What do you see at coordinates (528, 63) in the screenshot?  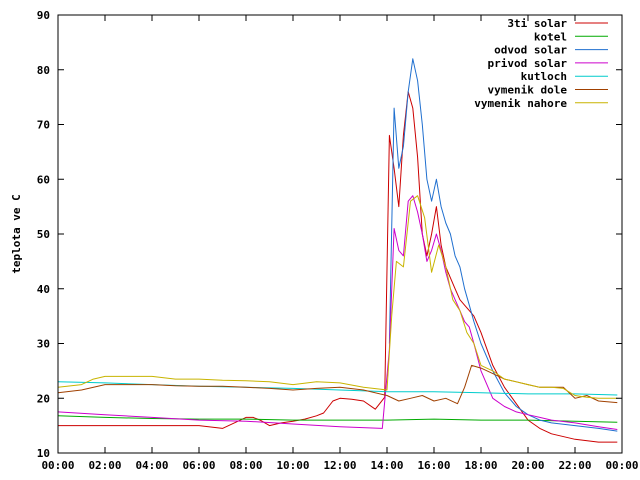 I see `legend-label: privod solar` at bounding box center [528, 63].